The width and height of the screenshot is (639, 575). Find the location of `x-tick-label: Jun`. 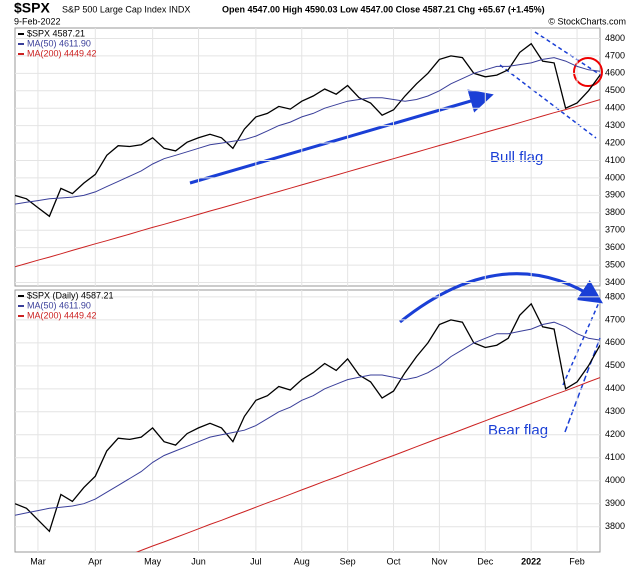

x-tick-label: Jun is located at coordinates (198, 561).